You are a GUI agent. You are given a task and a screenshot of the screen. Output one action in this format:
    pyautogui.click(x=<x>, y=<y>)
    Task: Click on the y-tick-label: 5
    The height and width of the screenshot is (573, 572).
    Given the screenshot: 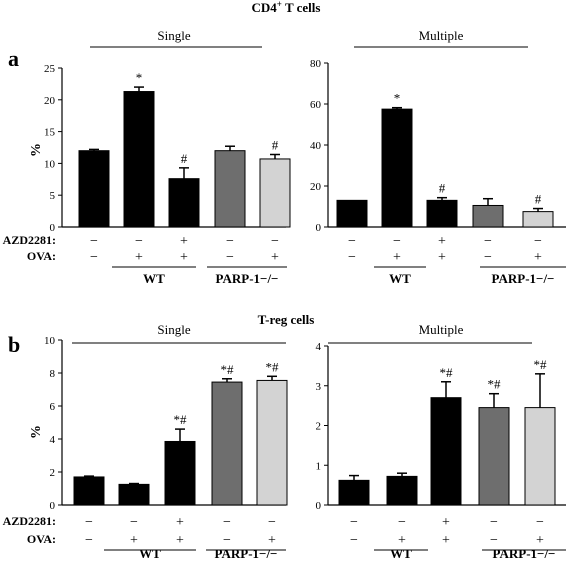 What is the action you would take?
    pyautogui.click(x=53, y=196)
    